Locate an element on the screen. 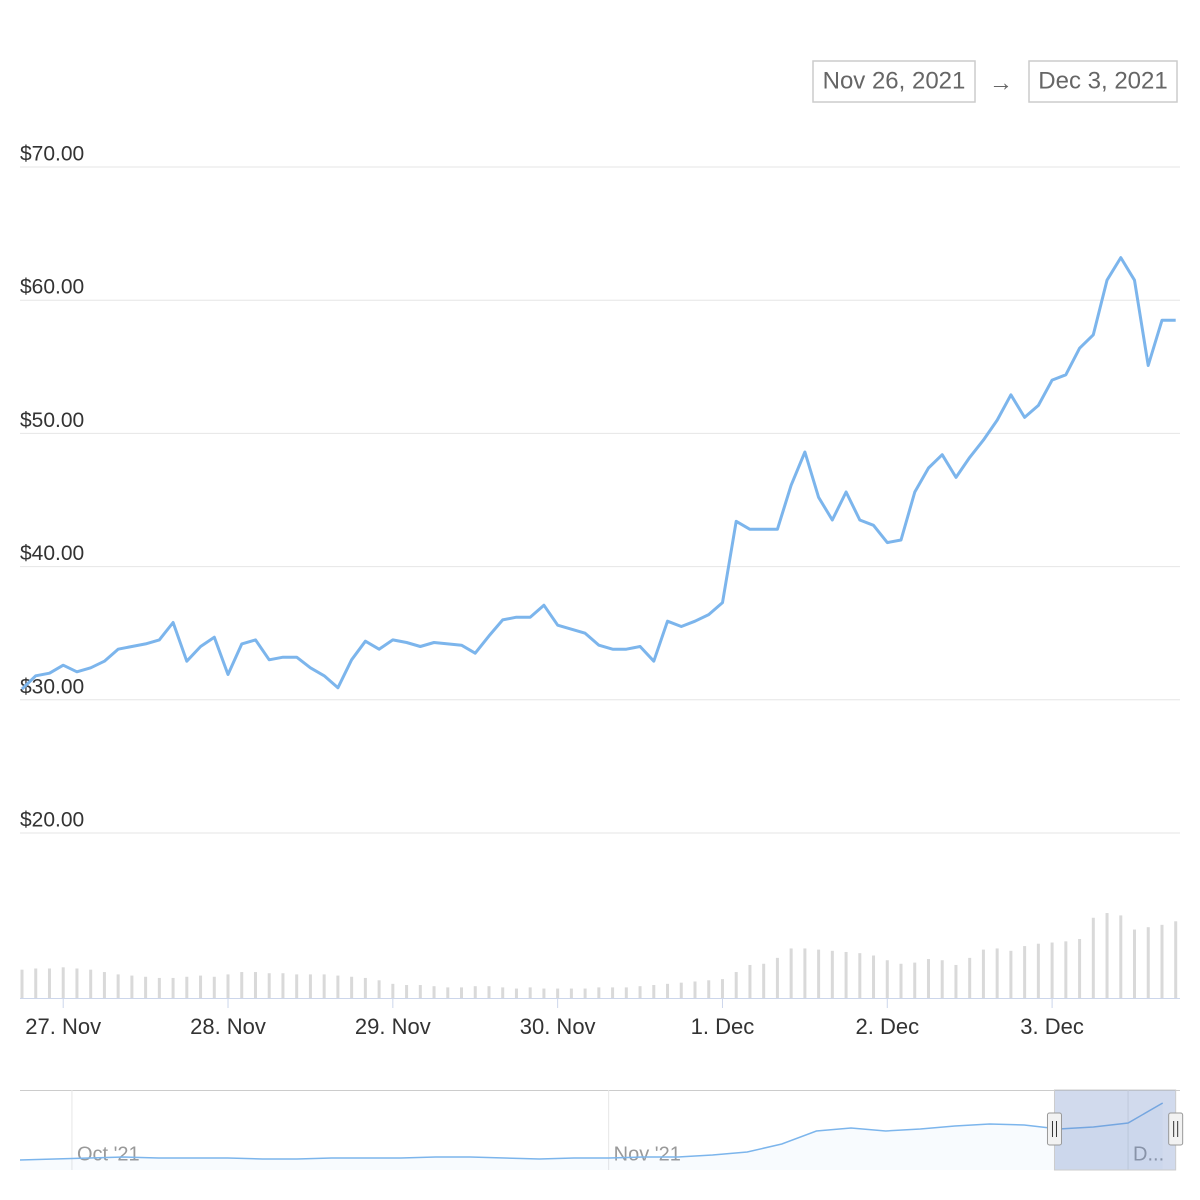 The width and height of the screenshot is (1200, 1200). y-tick-label: $50.00 is located at coordinates (52, 420).